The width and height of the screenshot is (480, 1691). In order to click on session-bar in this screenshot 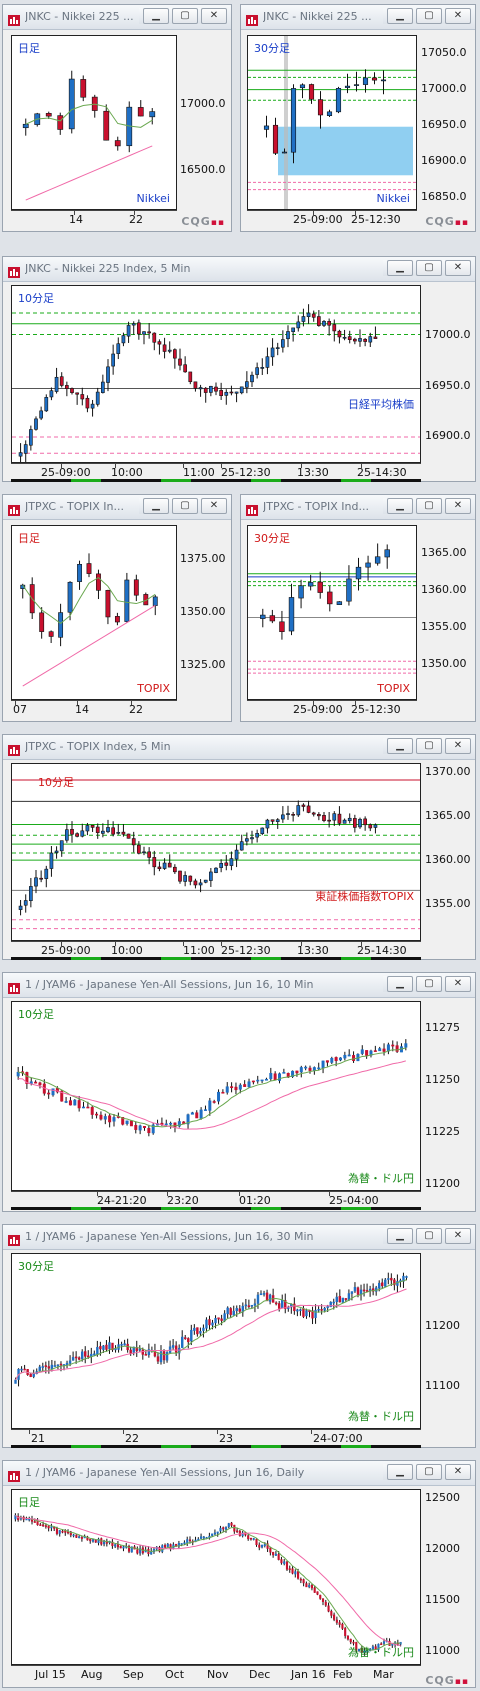, I will do `click(216, 958)`.